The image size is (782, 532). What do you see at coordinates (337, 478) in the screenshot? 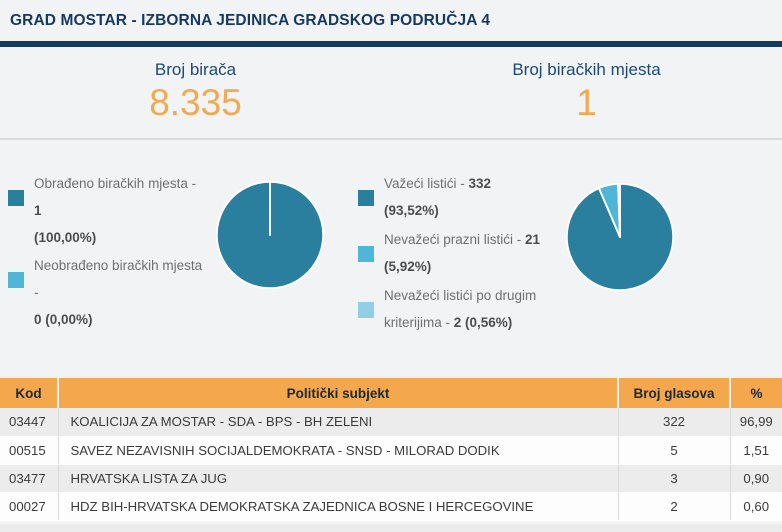
I see `row-party: HRVATSKA LISTA ZA JUG` at bounding box center [337, 478].